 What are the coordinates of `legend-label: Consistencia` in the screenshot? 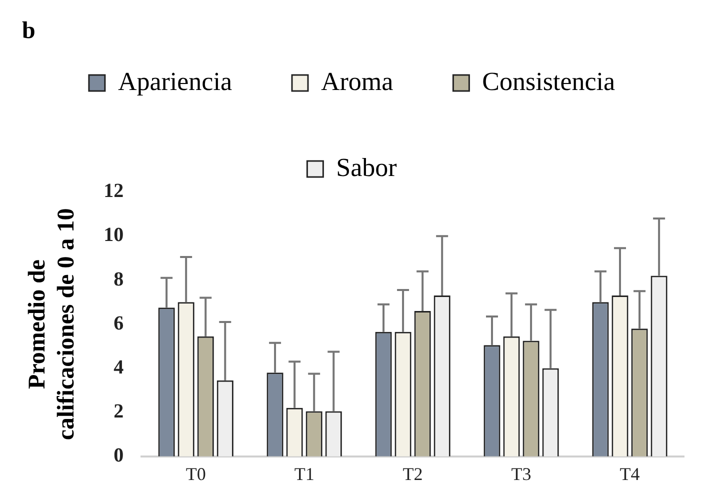 It's located at (549, 81).